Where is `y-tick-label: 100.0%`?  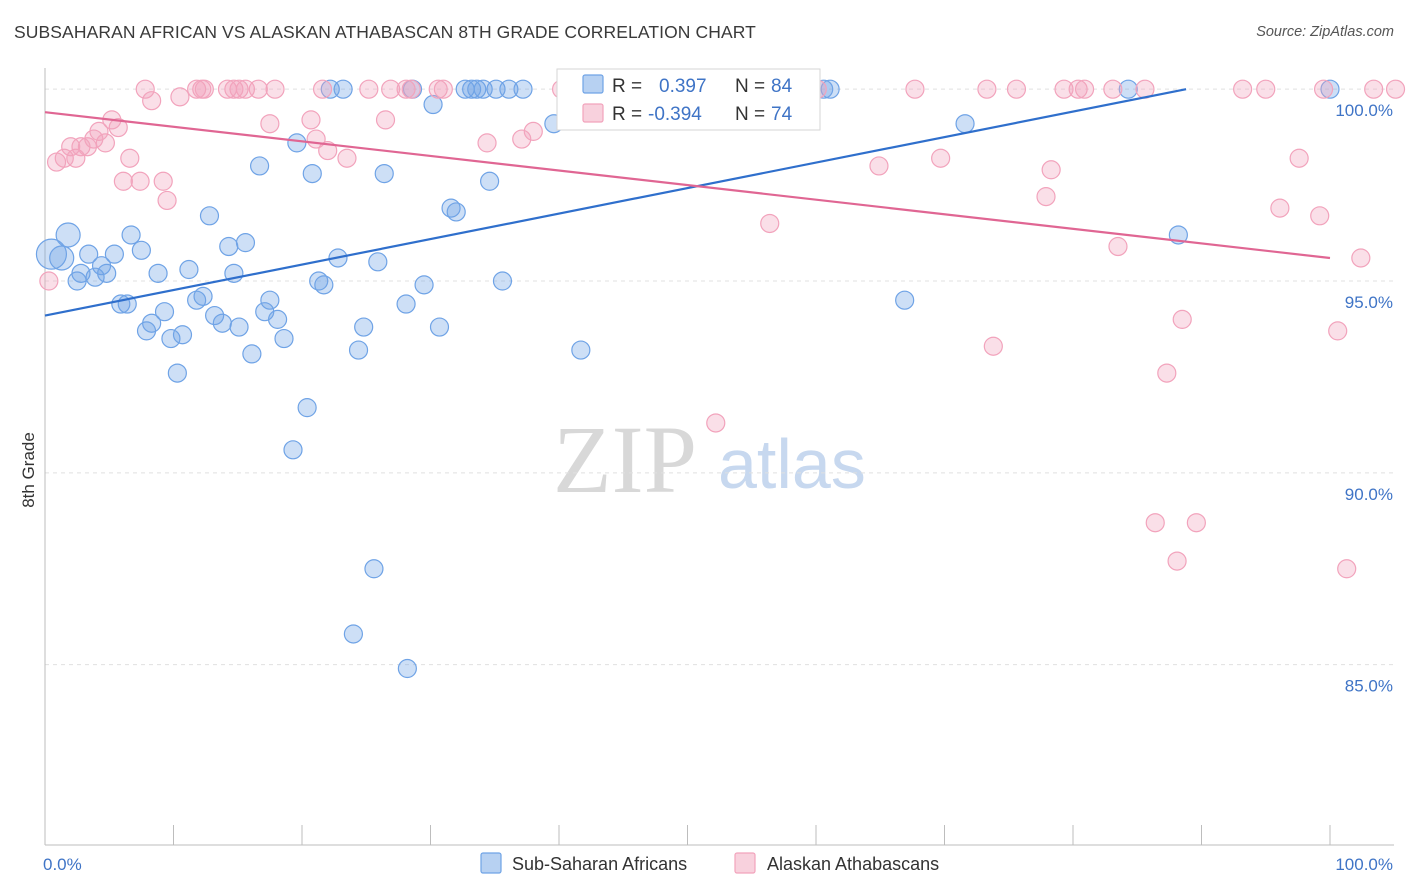
y-tick-label: 100.0% is located at coordinates (1364, 110).